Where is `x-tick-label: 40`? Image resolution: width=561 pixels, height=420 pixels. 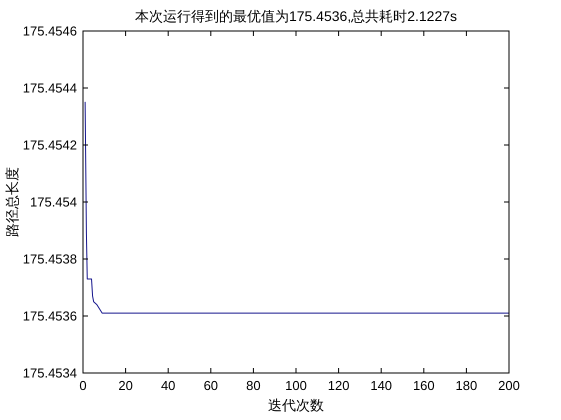 x-tick-label: 40 is located at coordinates (168, 385).